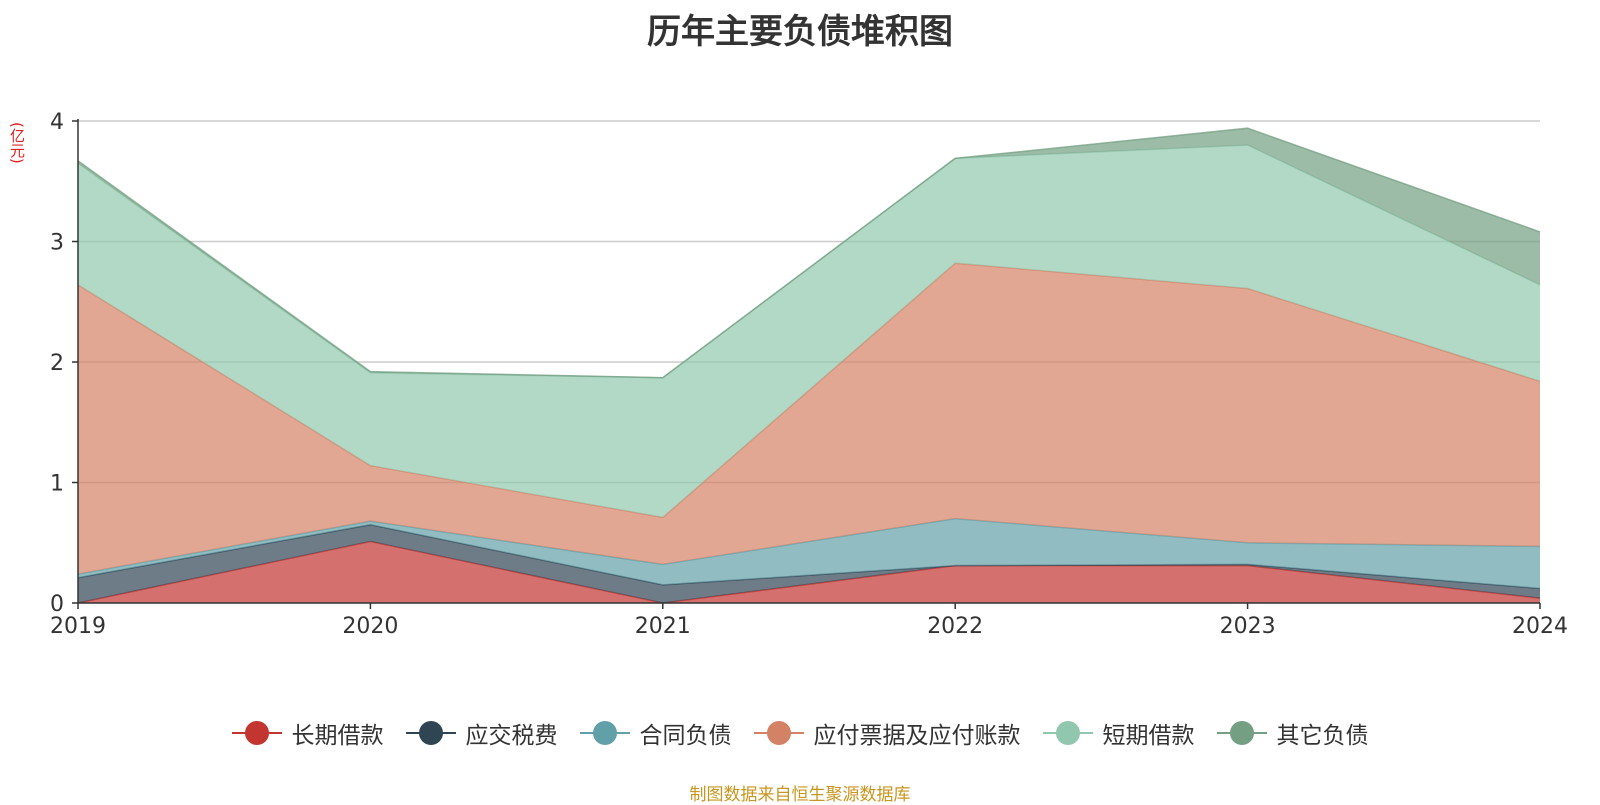 This screenshot has width=1600, height=805. What do you see at coordinates (57, 243) in the screenshot?
I see `y-tick-label-3: 3` at bounding box center [57, 243].